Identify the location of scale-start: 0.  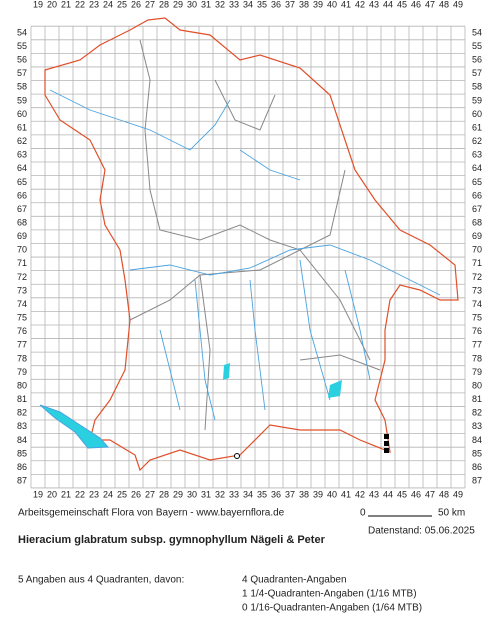
(363, 513).